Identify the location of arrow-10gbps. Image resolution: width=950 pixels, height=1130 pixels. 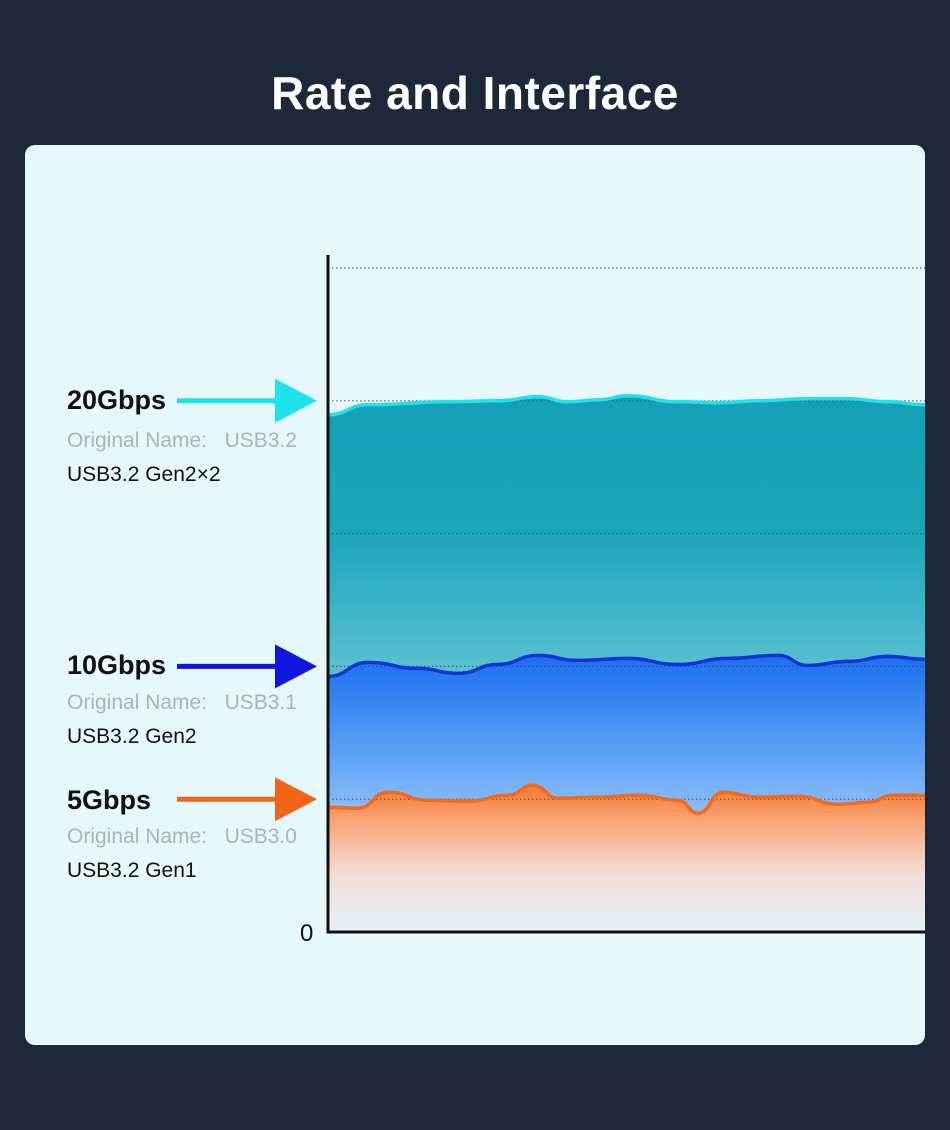
(247, 666).